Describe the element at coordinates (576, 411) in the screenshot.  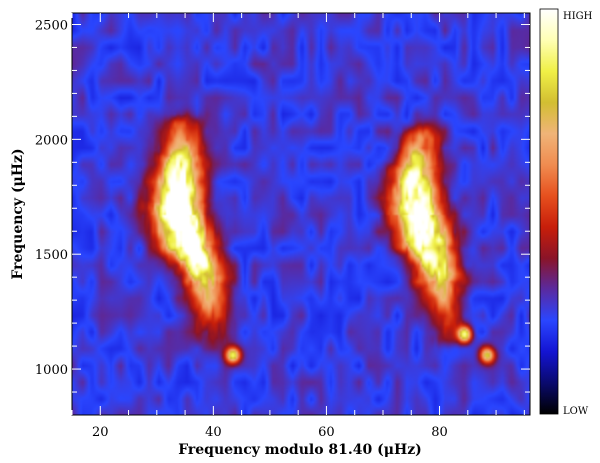
I see `colorbar-low-label: LOW` at that location.